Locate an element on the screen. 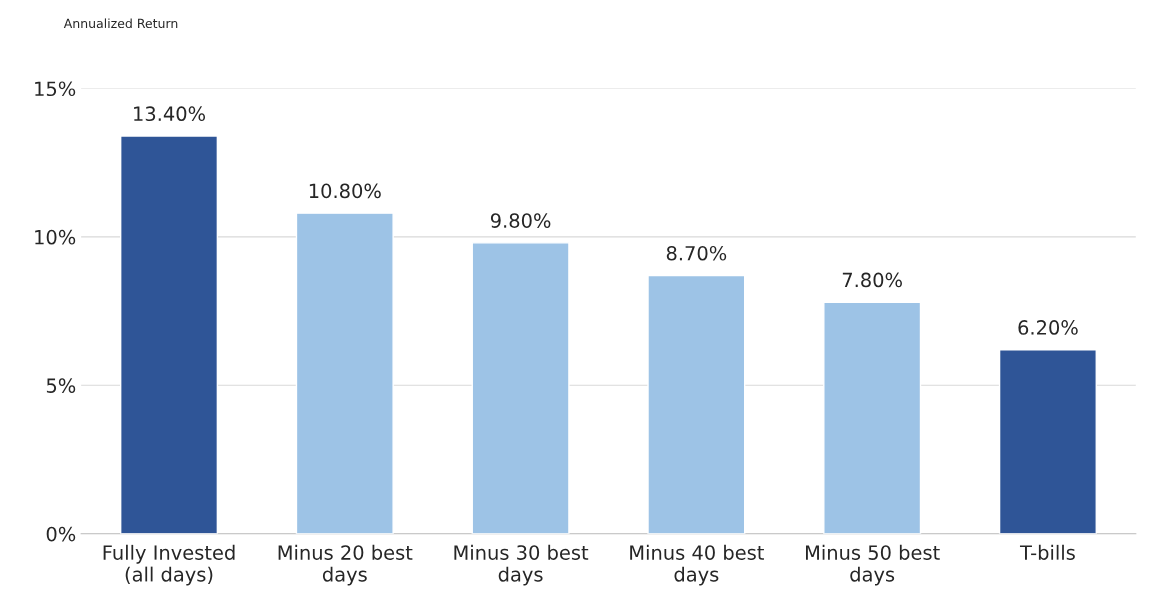 The height and width of the screenshot is (610, 1159). x-tick-label: T-bills is located at coordinates (1047, 552).